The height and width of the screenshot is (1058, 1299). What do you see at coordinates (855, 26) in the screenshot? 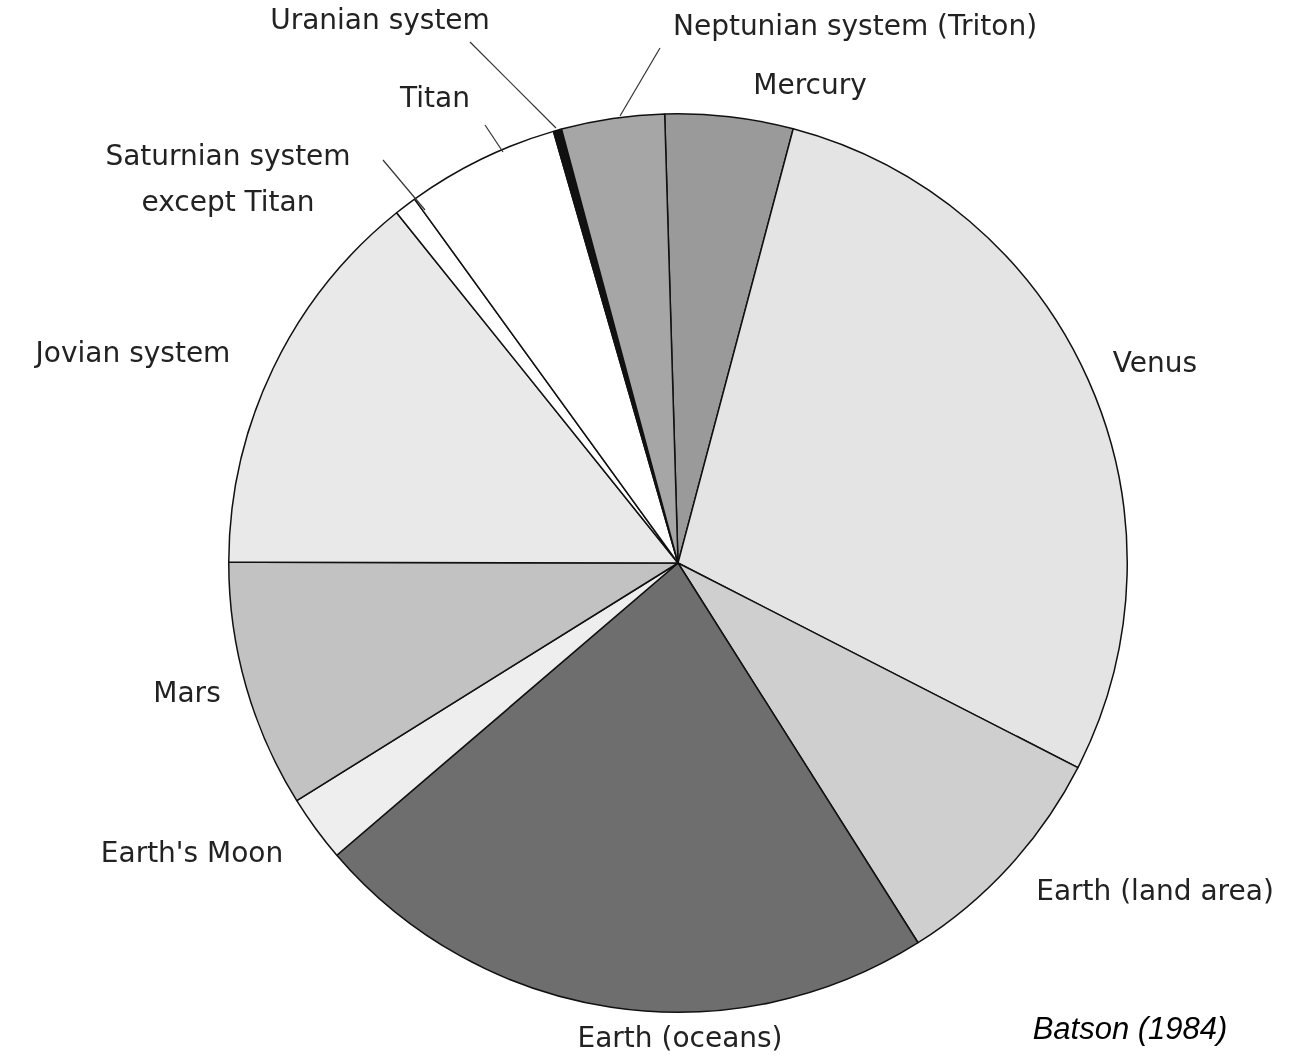
I see `slice-label: Neptunian system (Triton)` at bounding box center [855, 26].